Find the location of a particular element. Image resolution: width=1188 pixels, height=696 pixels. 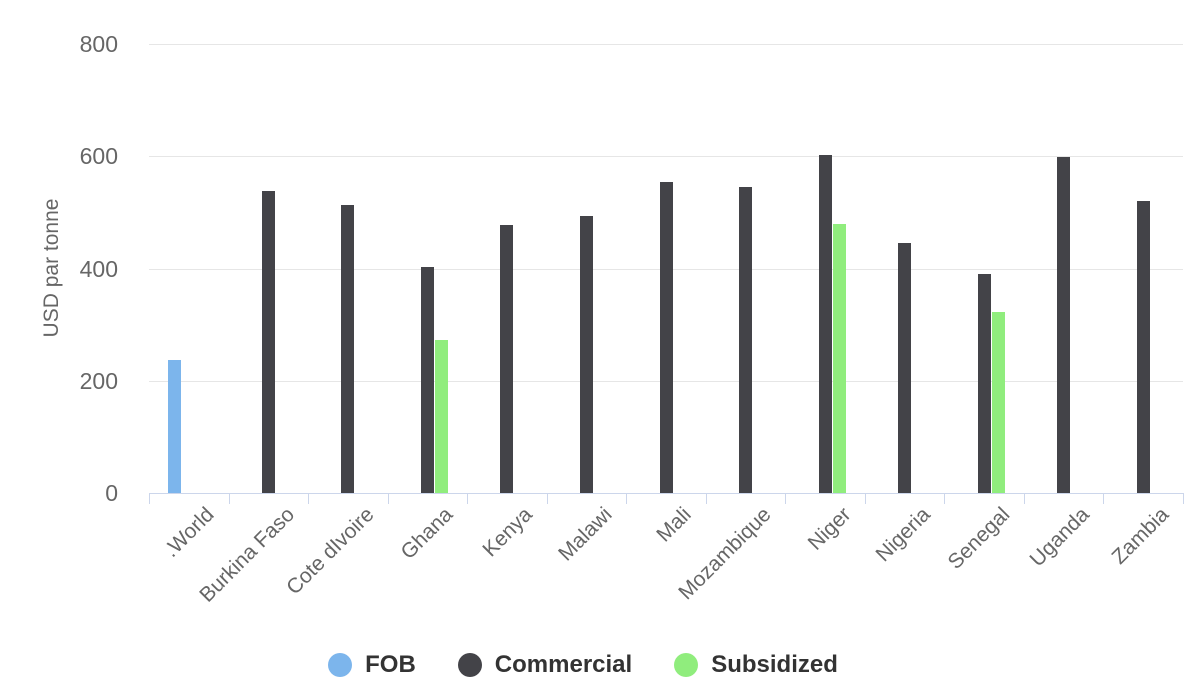

bar-commercial-uganda is located at coordinates (1064, 324).